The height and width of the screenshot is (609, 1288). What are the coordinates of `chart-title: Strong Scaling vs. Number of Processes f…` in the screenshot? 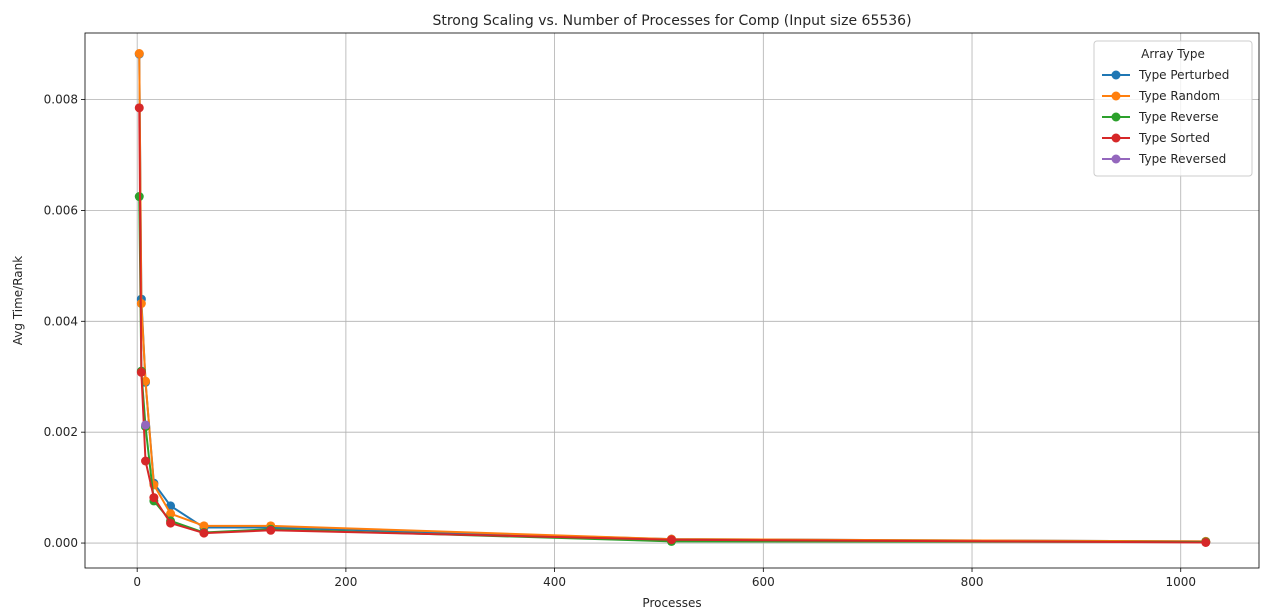 It's located at (671, 21).